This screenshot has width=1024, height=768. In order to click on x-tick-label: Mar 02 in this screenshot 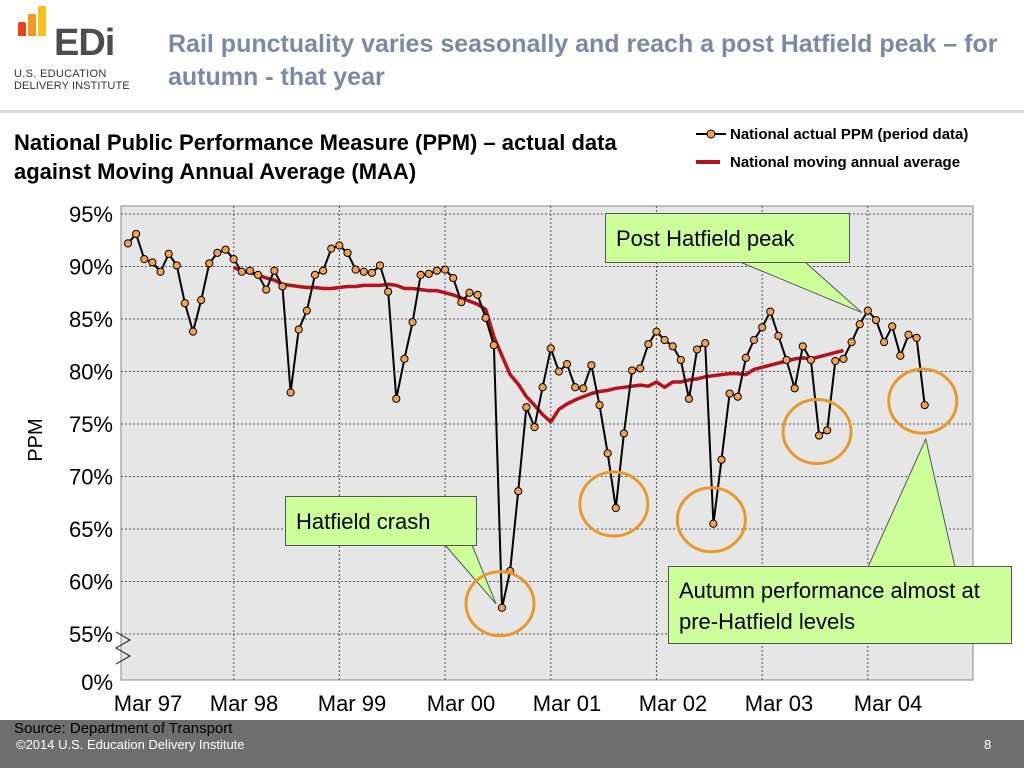, I will do `click(673, 703)`.